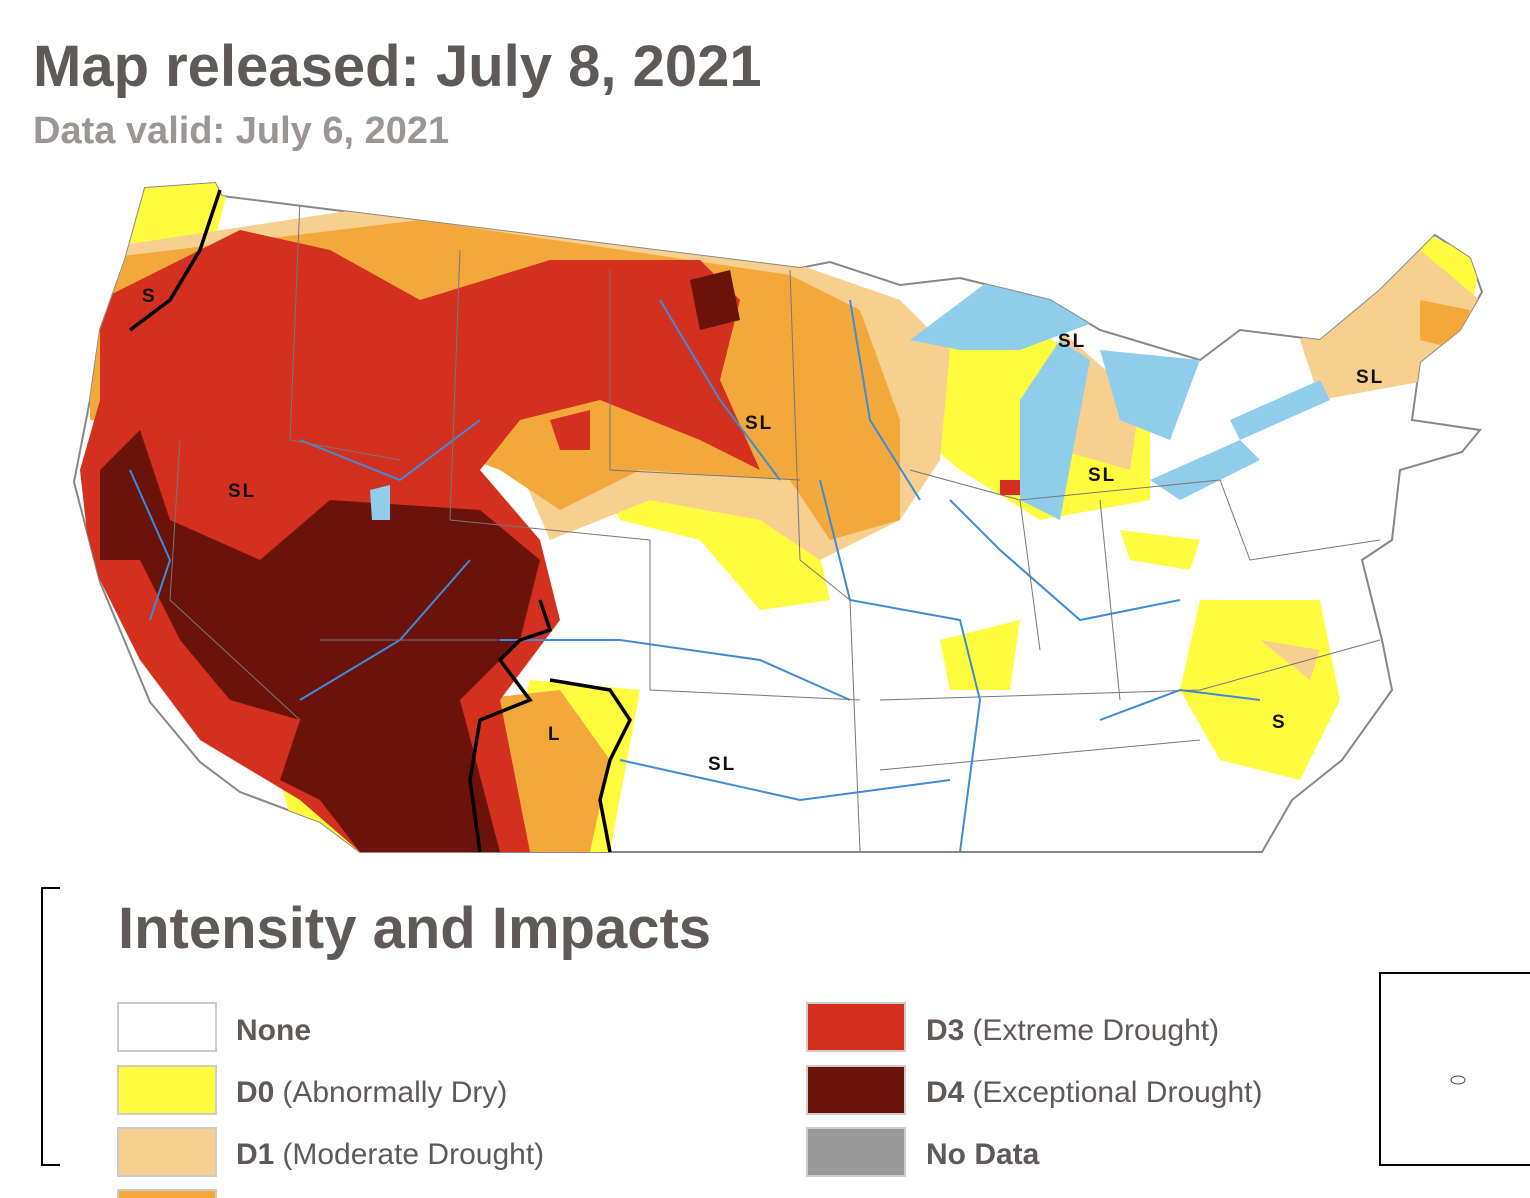  I want to click on legend-code: D0, so click(255, 1092).